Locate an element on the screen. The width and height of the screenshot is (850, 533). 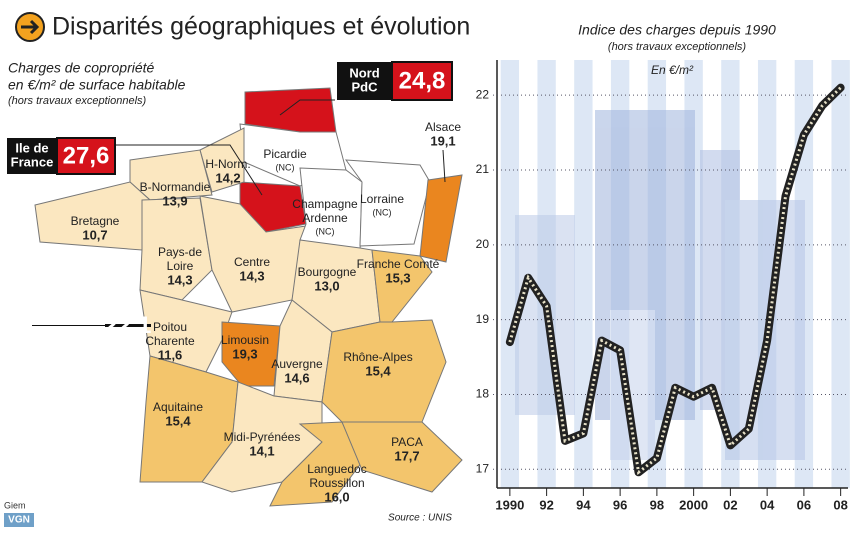
region-value: 17,7 is located at coordinates (406, 455).